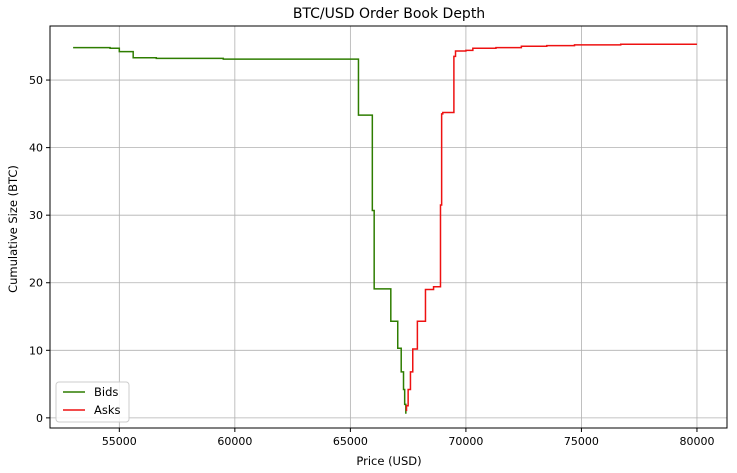  Describe the element at coordinates (350, 441) in the screenshot. I see `x-tick-label: 65000` at that location.